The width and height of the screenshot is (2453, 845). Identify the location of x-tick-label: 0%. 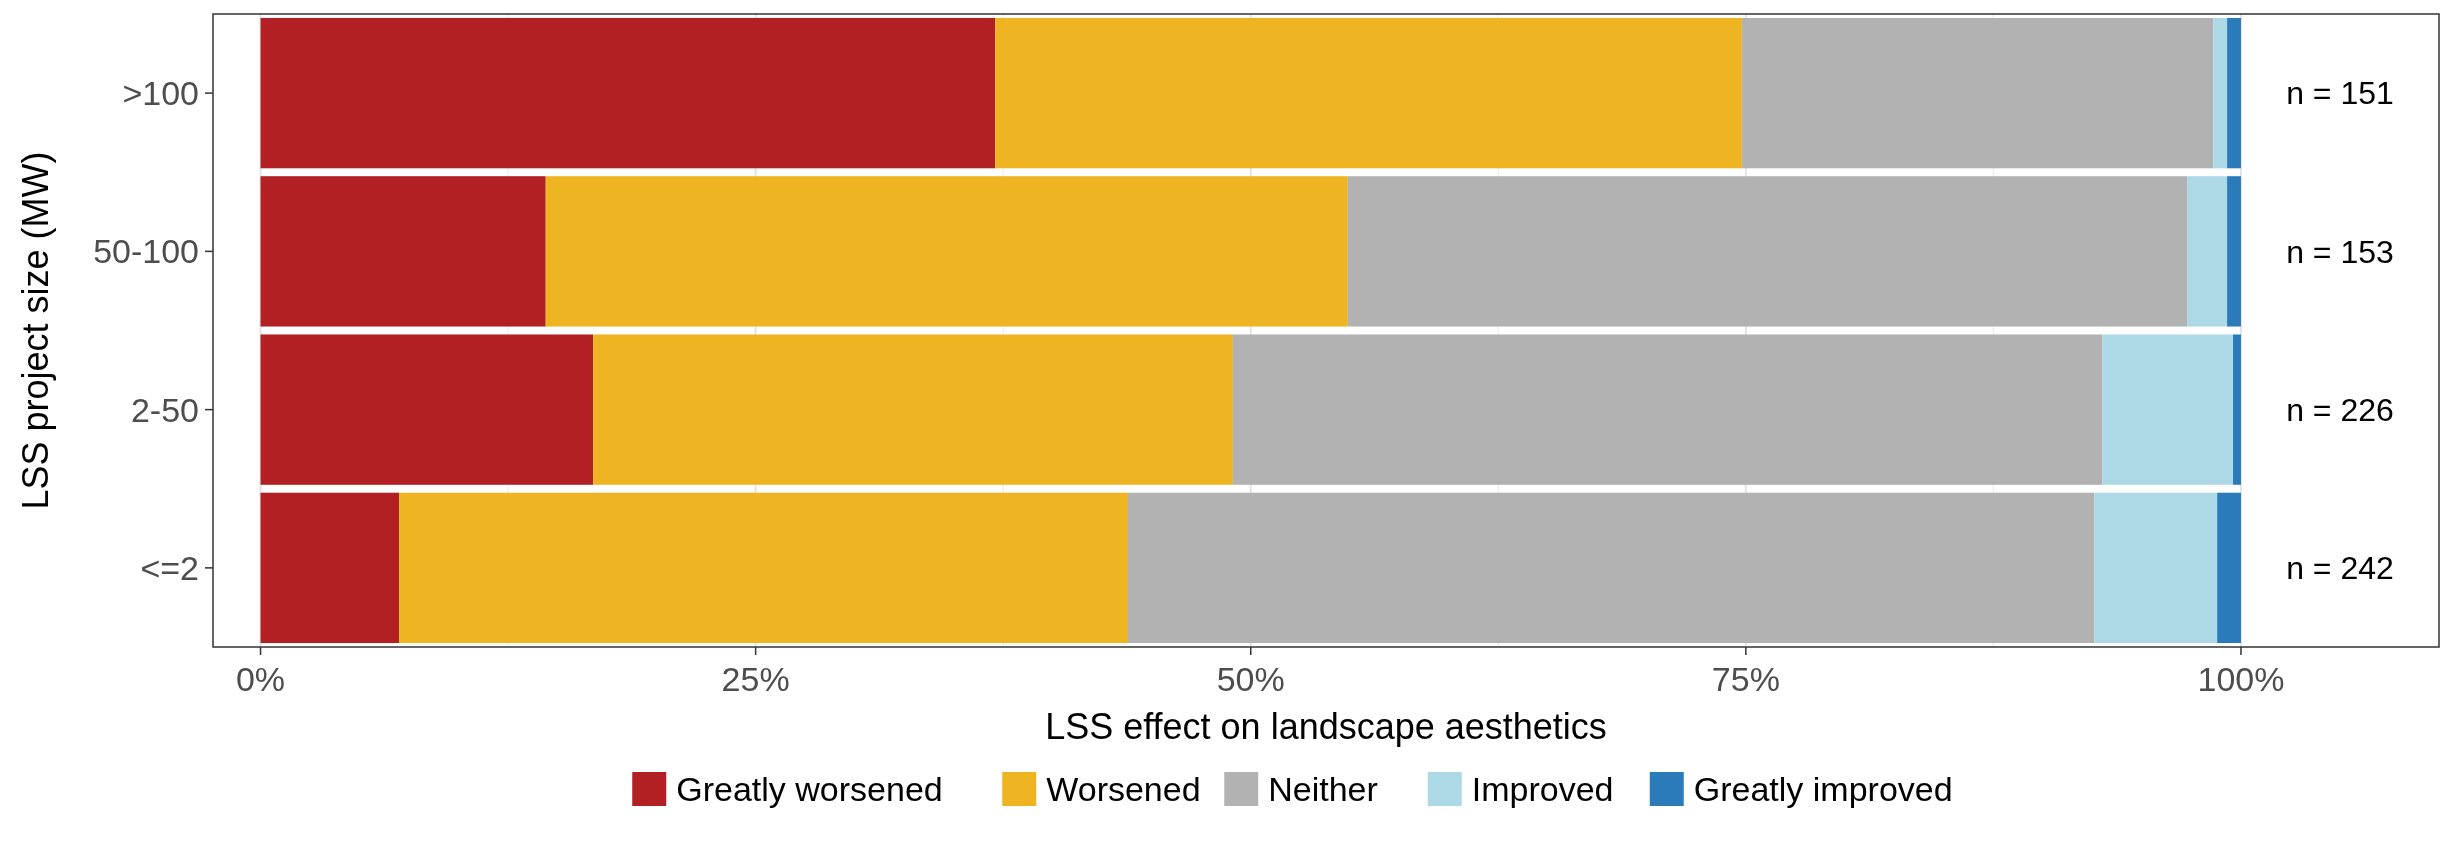
(260, 679).